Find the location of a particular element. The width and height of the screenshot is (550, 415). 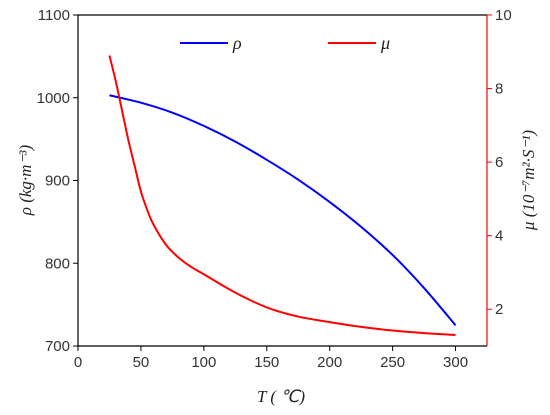

left-tick-label: 900 is located at coordinates (57, 181).